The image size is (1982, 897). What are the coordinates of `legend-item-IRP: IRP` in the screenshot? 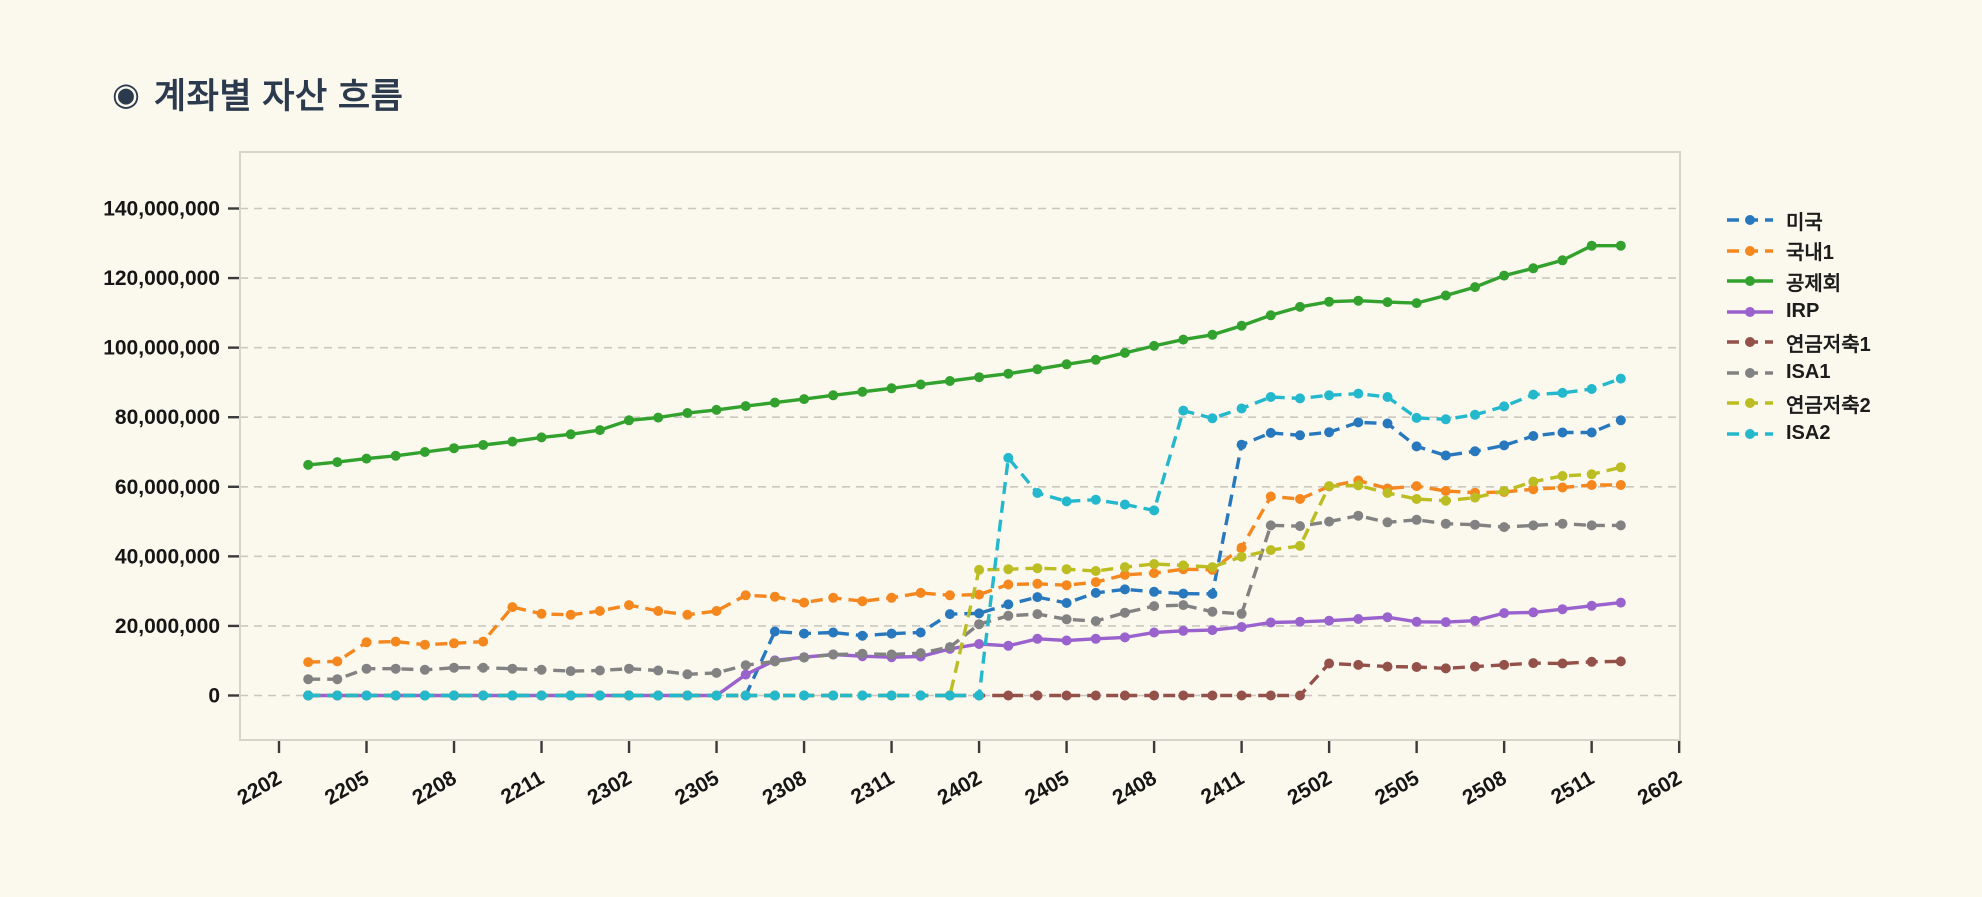 It's located at (1798, 312).